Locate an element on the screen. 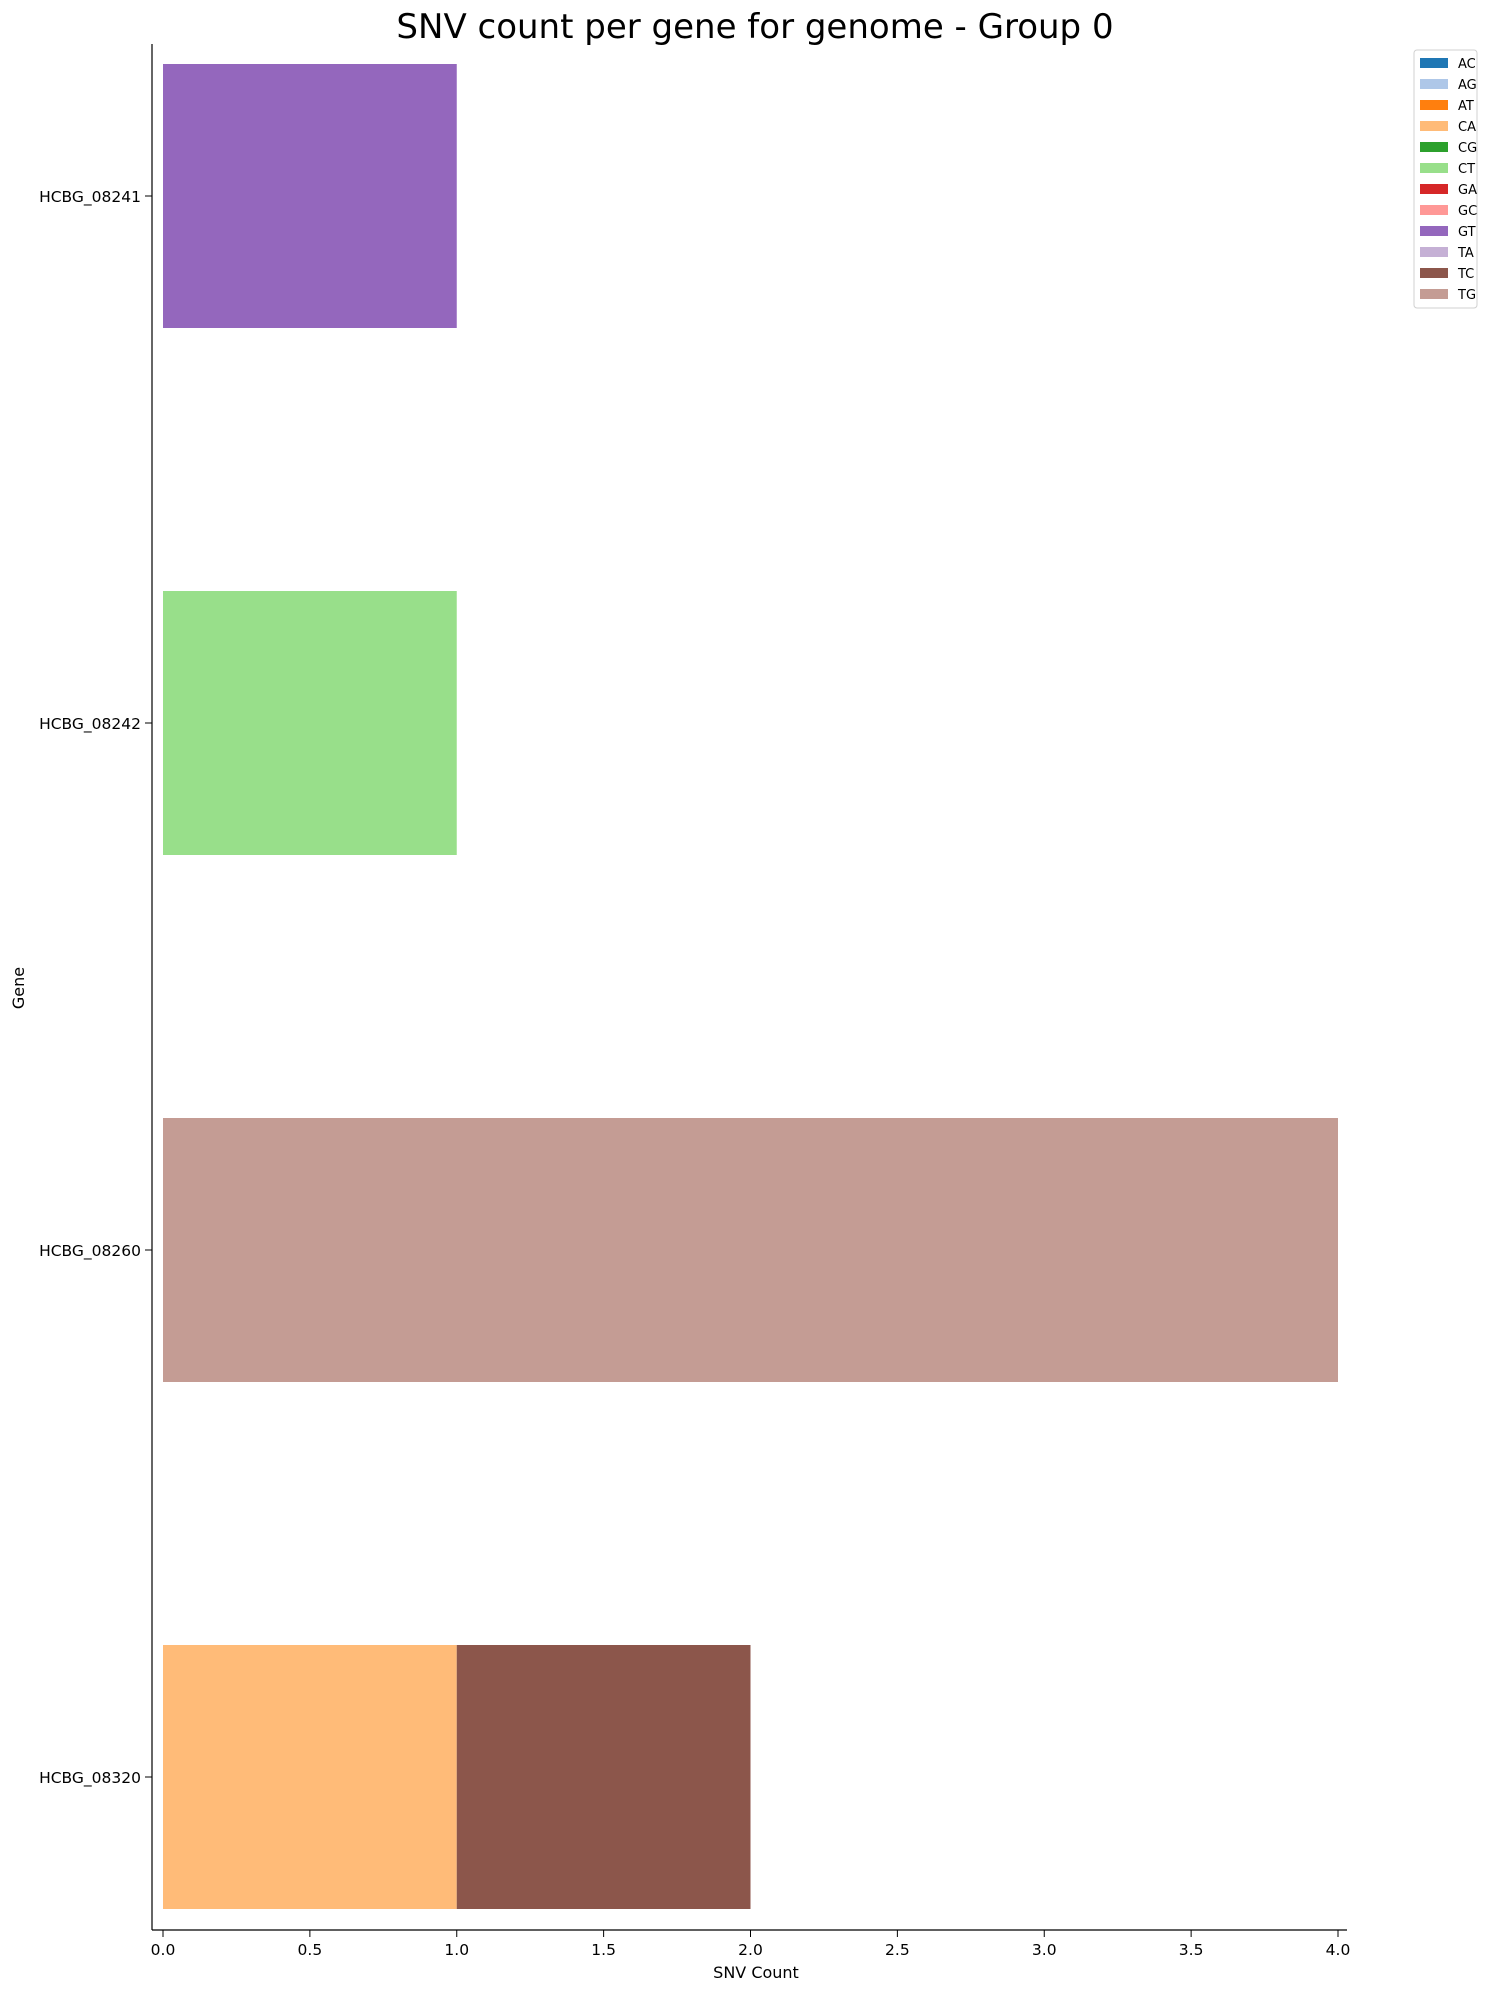 The width and height of the screenshot is (1493, 1992). legend-swatch-gt is located at coordinates (1434, 231).